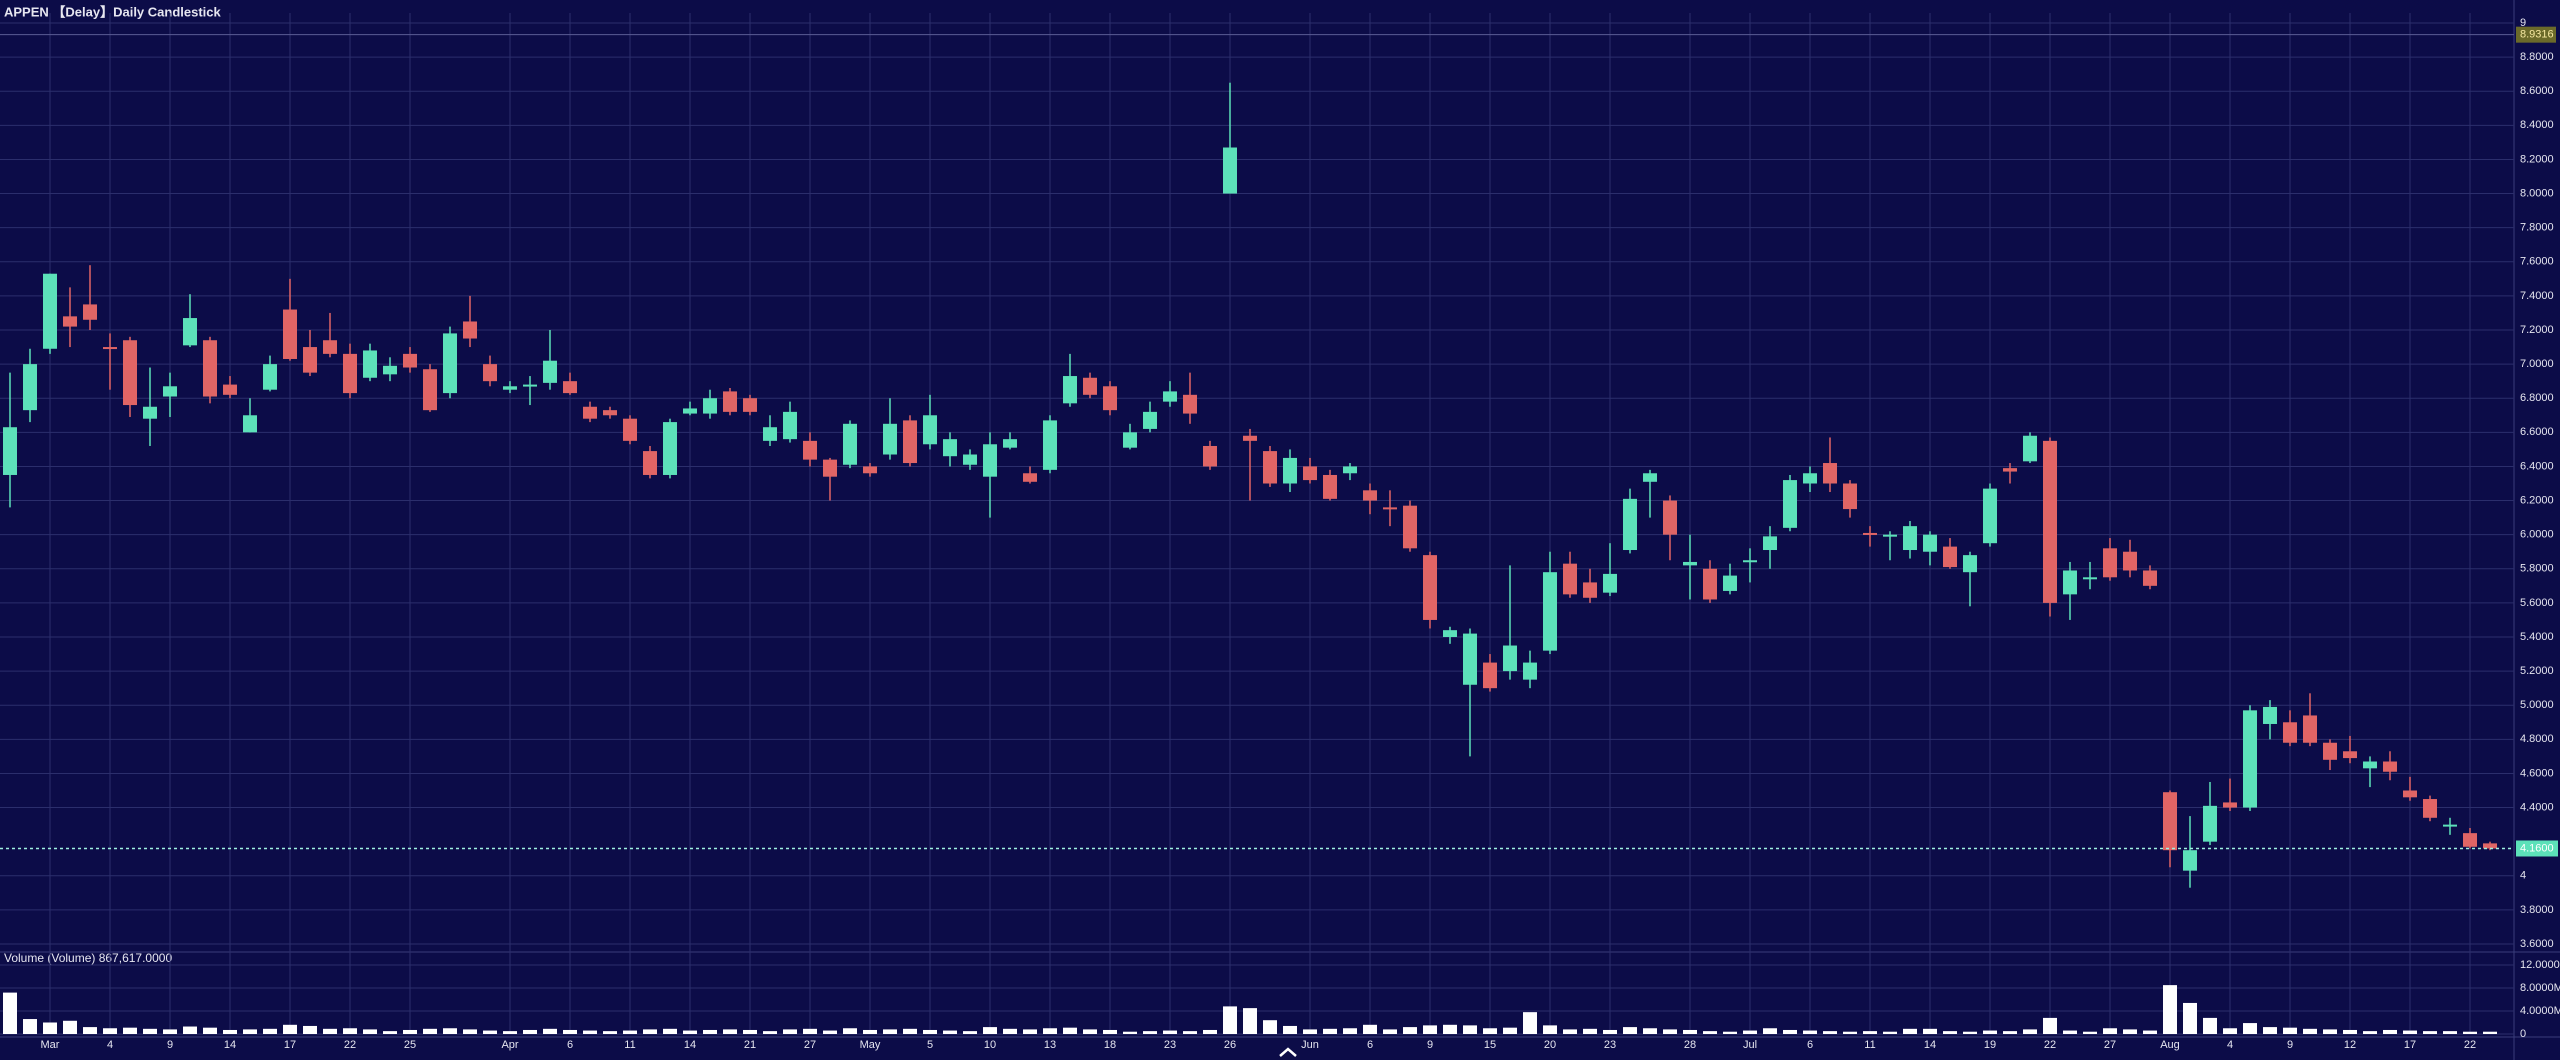 This screenshot has height=1060, width=2560. Describe the element at coordinates (2523, 23) in the screenshot. I see `y-tick-label: 9` at that location.